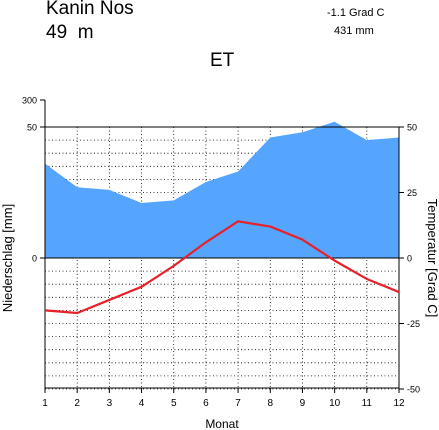  I want to click on left-axis: 300 100 50 0, so click(33, 132).